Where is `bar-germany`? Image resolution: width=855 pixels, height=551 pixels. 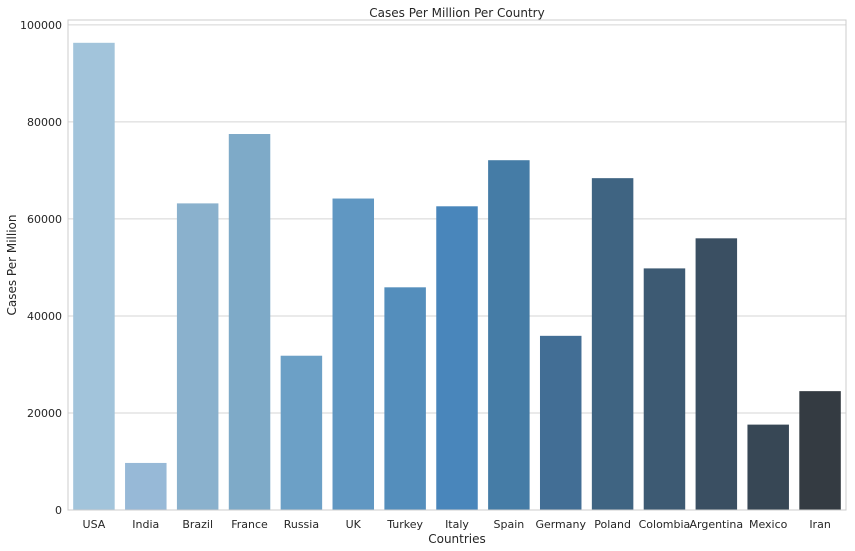 bar-germany is located at coordinates (560, 422).